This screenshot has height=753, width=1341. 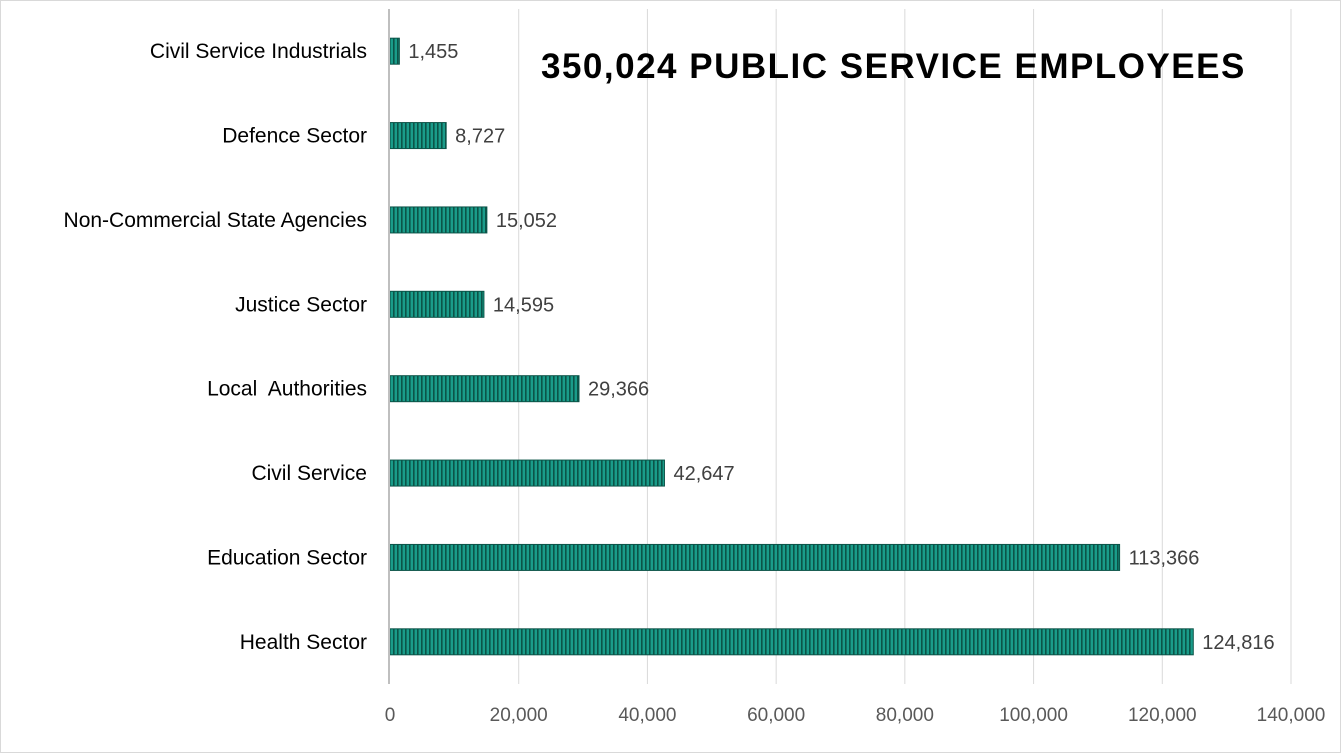 I want to click on data-label: 15,052, so click(x=526, y=221).